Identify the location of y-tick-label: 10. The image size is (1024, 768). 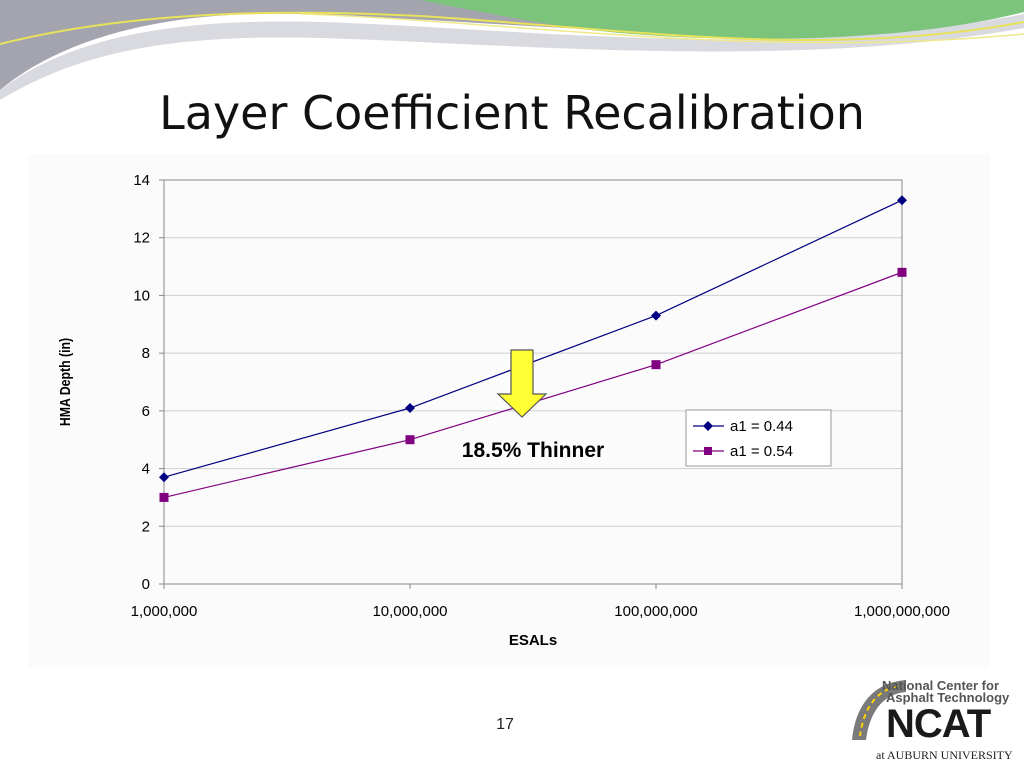
(141, 295).